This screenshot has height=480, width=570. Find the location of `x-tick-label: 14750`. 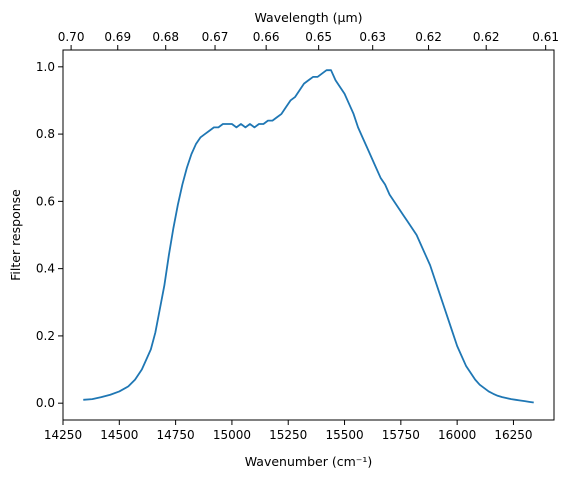

x-tick-label: 14750 is located at coordinates (176, 435).